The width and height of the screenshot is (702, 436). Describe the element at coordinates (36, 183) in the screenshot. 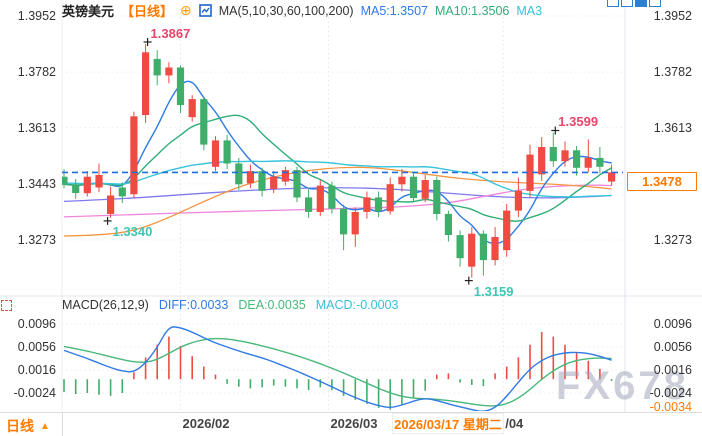

I see `y-axis-label-left: 1.3443` at that location.